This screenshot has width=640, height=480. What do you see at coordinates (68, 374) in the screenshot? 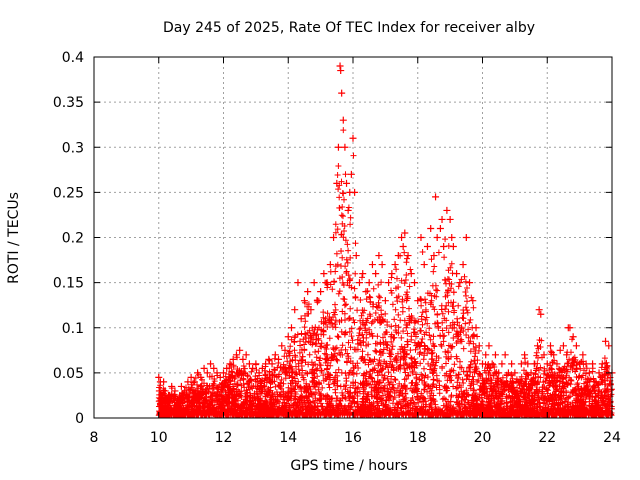
I see `y-tick-label: 0.05` at bounding box center [68, 374].